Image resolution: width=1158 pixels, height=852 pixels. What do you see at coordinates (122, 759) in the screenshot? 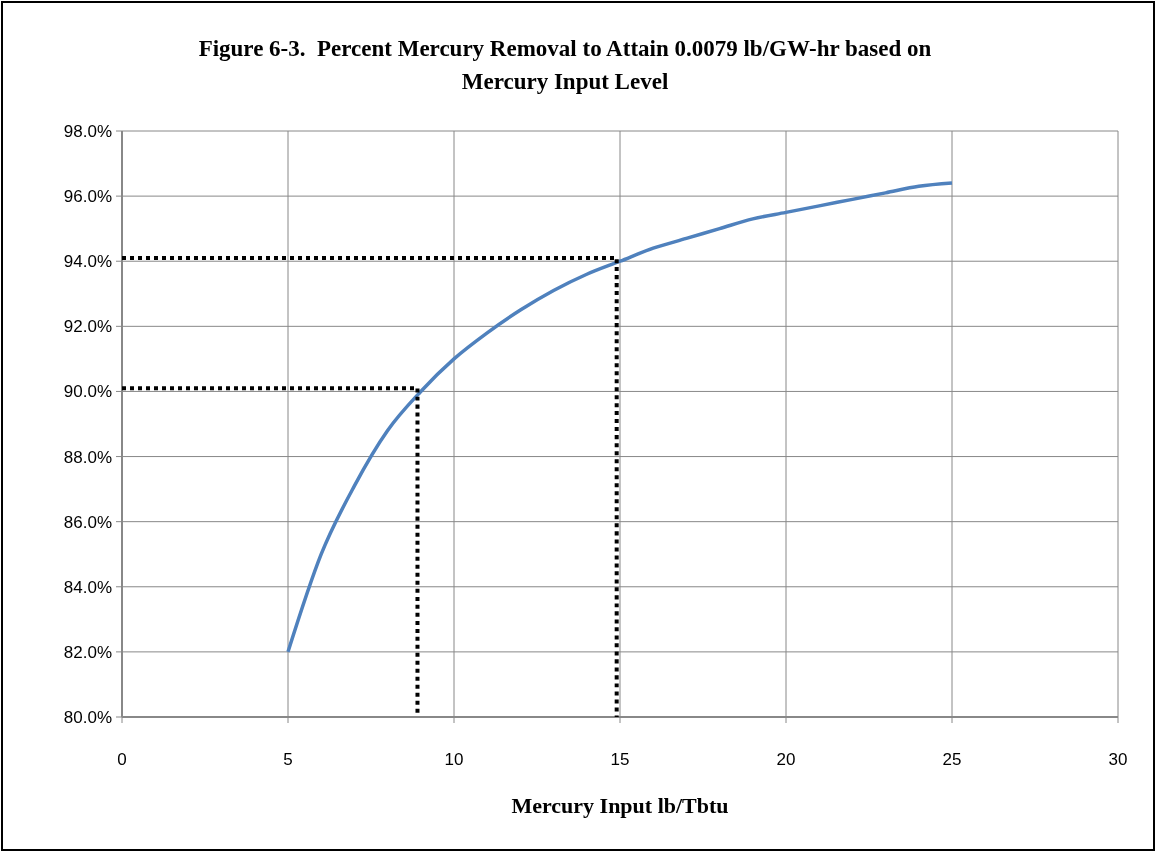
I see `x-tick-label: 0` at bounding box center [122, 759].